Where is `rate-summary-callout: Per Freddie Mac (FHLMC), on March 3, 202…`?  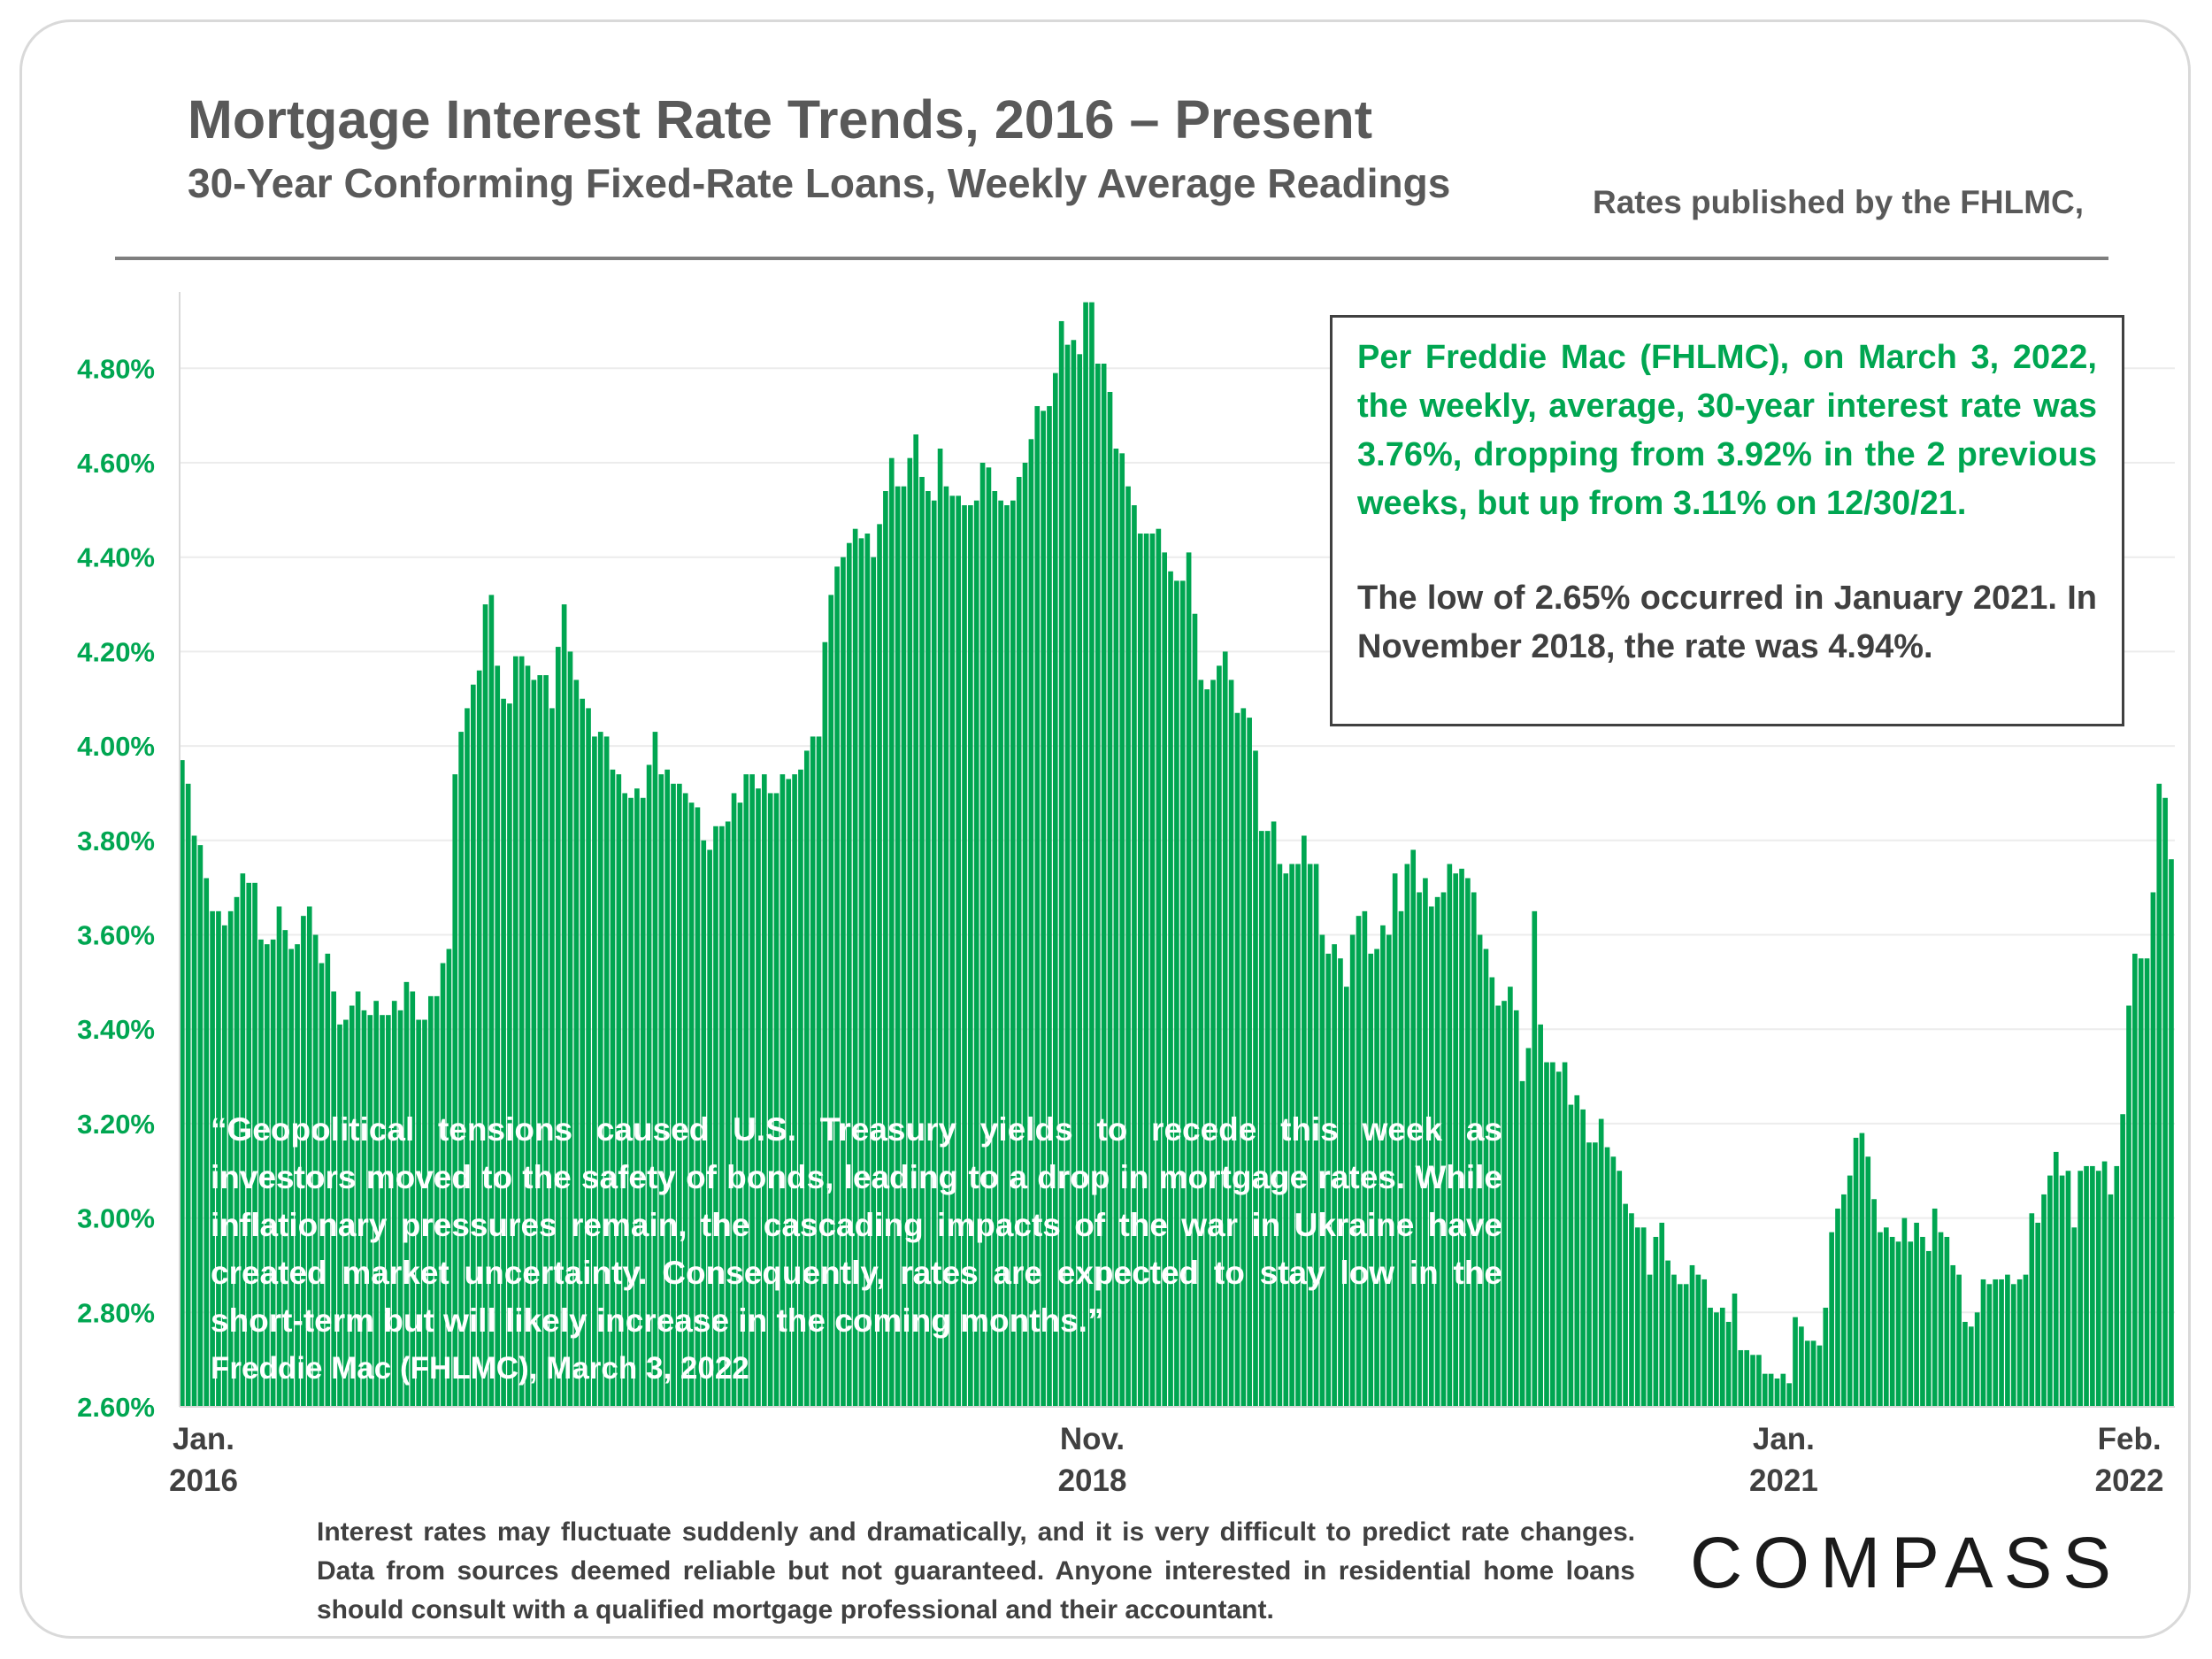
rate-summary-callout: Per Freddie Mac (FHLMC), on March 3, 202… is located at coordinates (1727, 521).